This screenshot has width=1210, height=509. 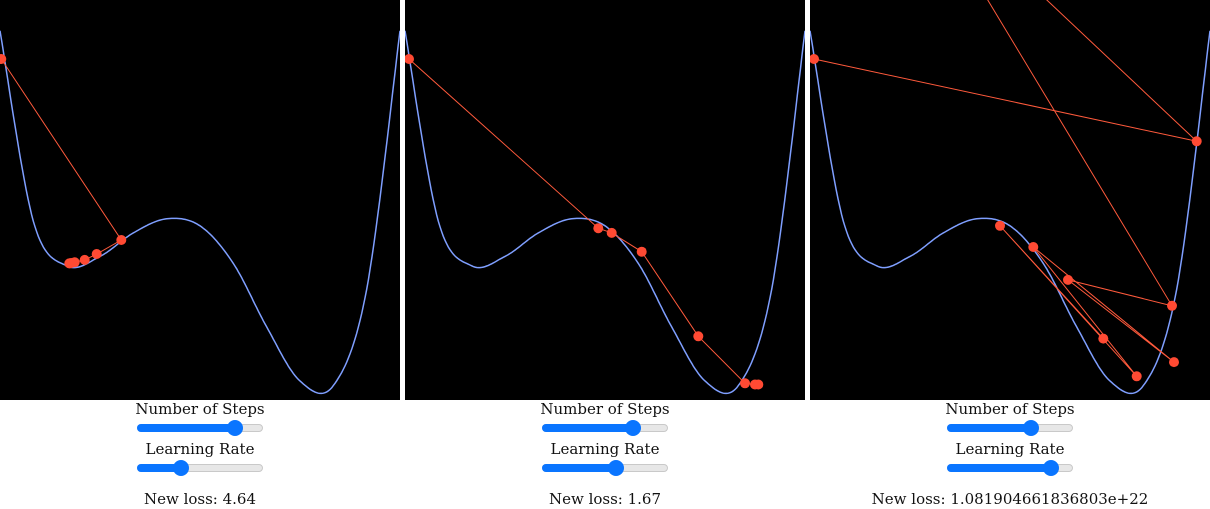 What do you see at coordinates (1049, 499) in the screenshot?
I see `loss-value: 1.081904661836803e+22` at bounding box center [1049, 499].